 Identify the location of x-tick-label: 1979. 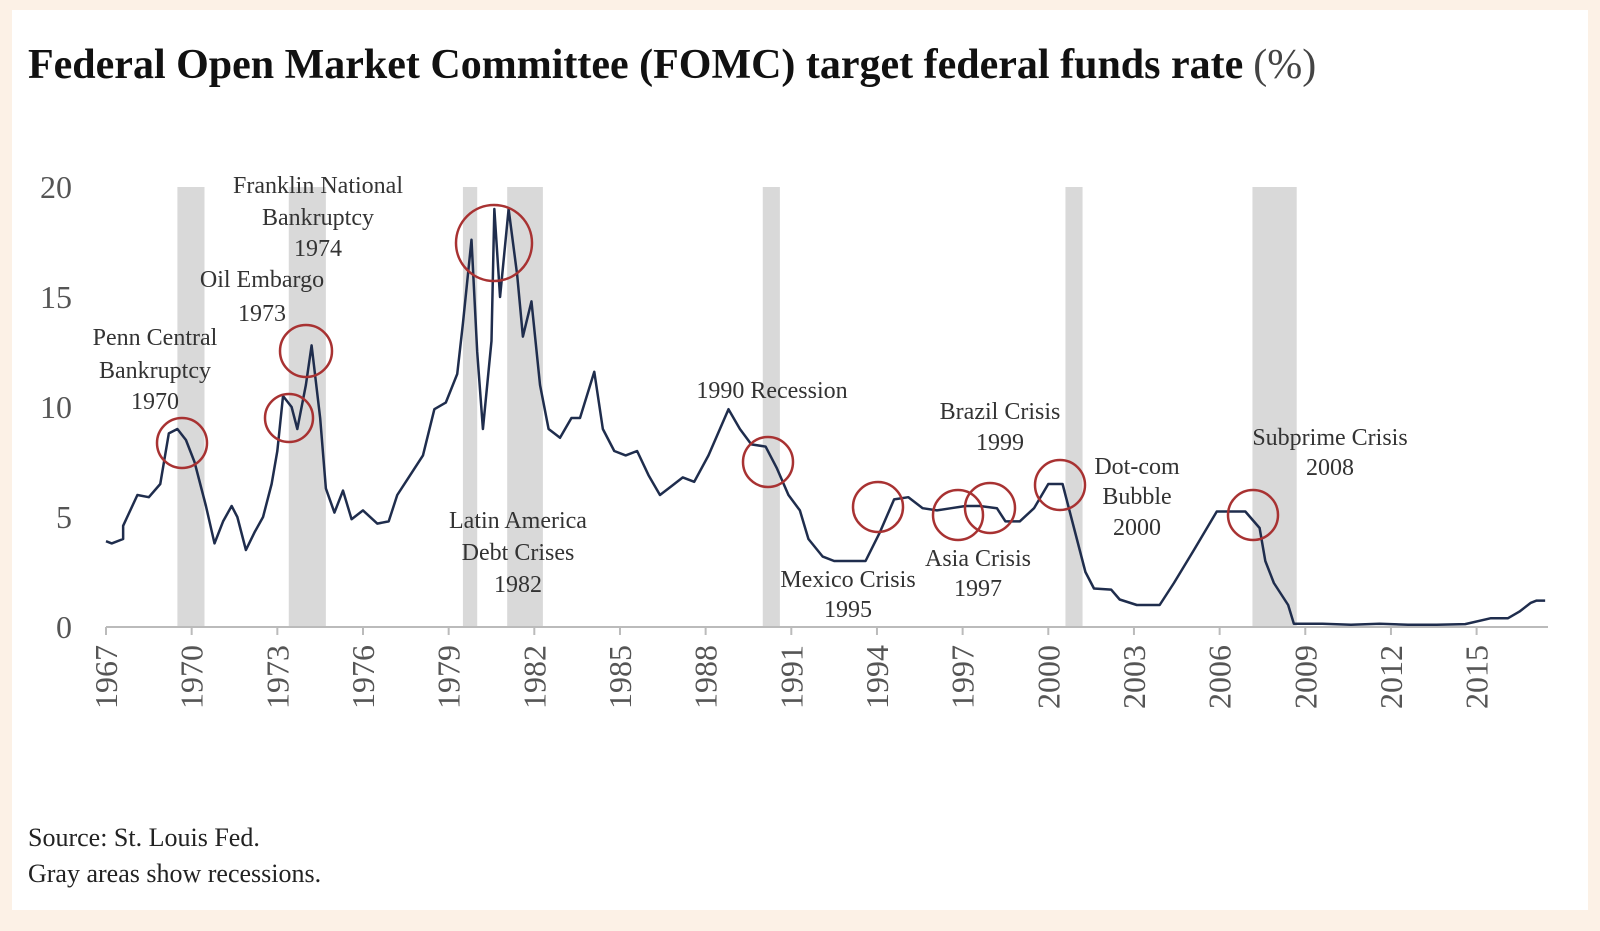
(449, 677).